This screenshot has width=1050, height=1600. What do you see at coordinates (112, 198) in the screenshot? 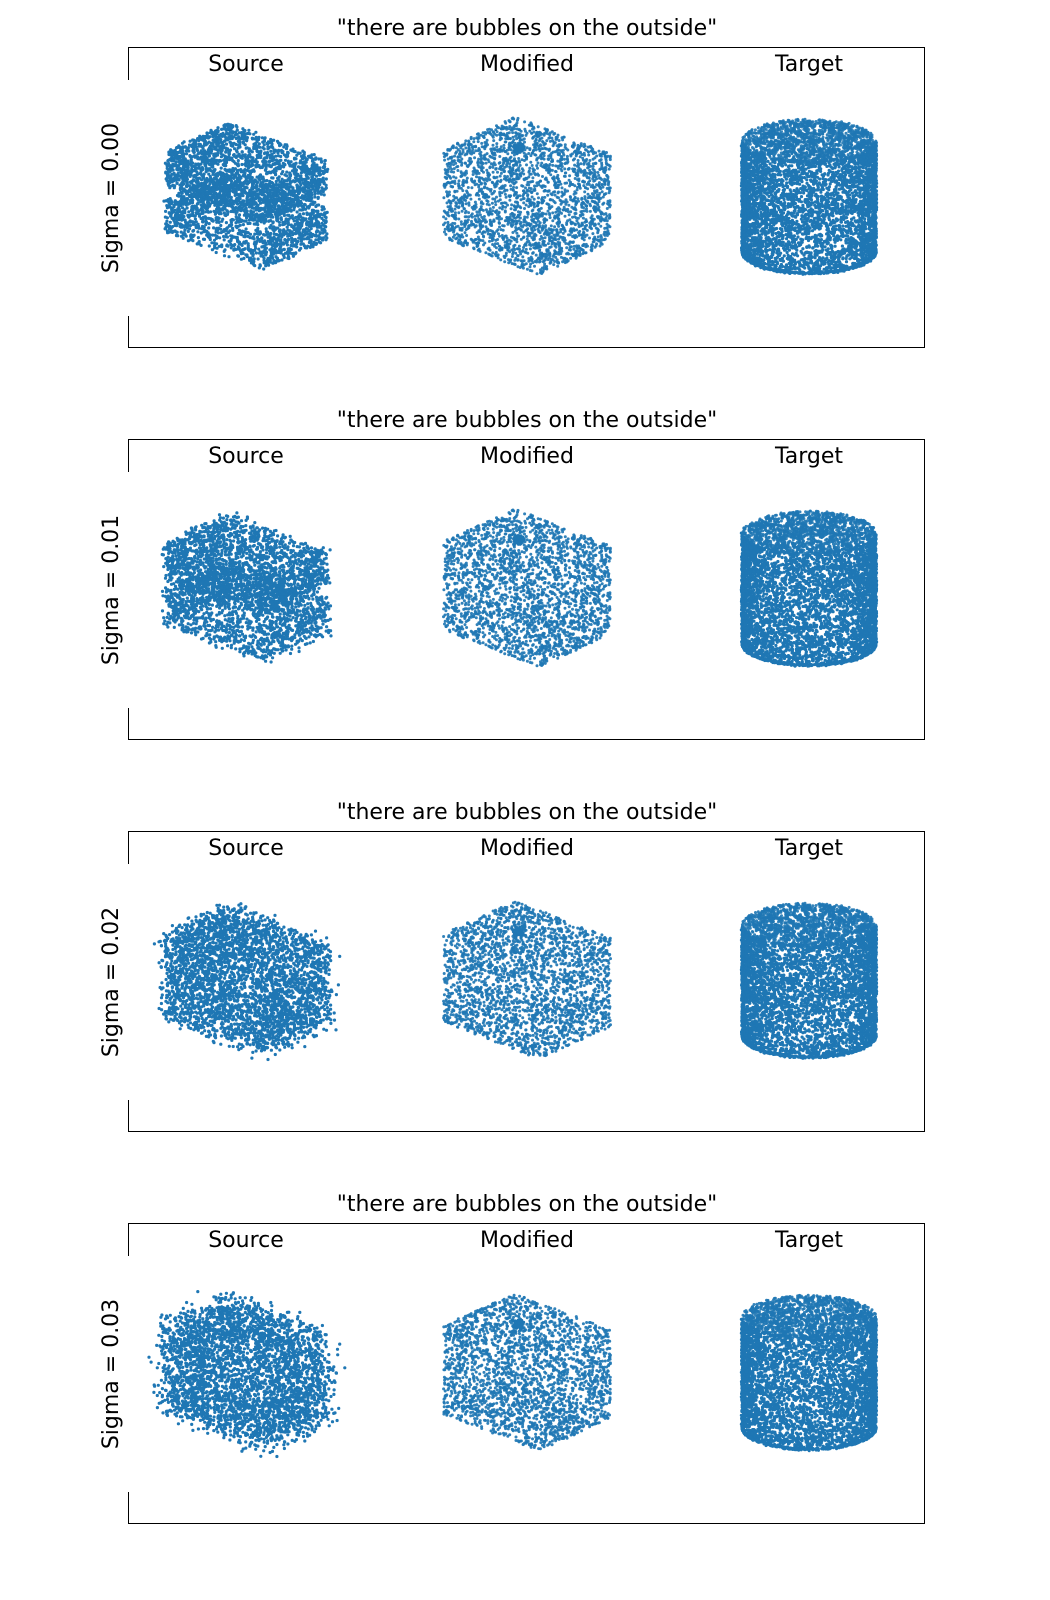
I see `row-label-sigma: Sigma = 0.00` at bounding box center [112, 198].